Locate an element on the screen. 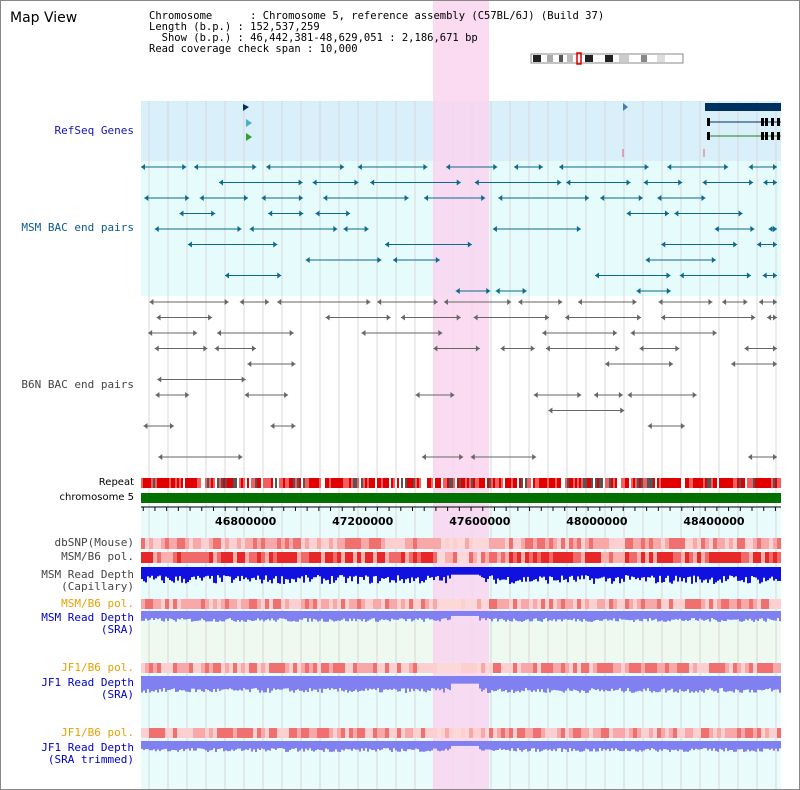 The image size is (800, 790). b6n-bac-end is located at coordinates (520, 302).